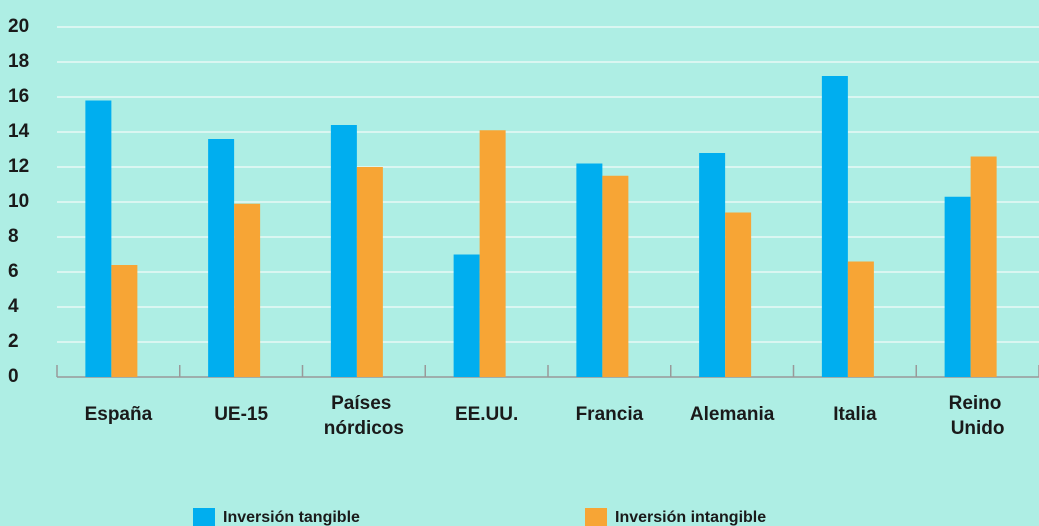 This screenshot has width=1039, height=526. What do you see at coordinates (18, 26) in the screenshot?
I see `y-tick-label: 20` at bounding box center [18, 26].